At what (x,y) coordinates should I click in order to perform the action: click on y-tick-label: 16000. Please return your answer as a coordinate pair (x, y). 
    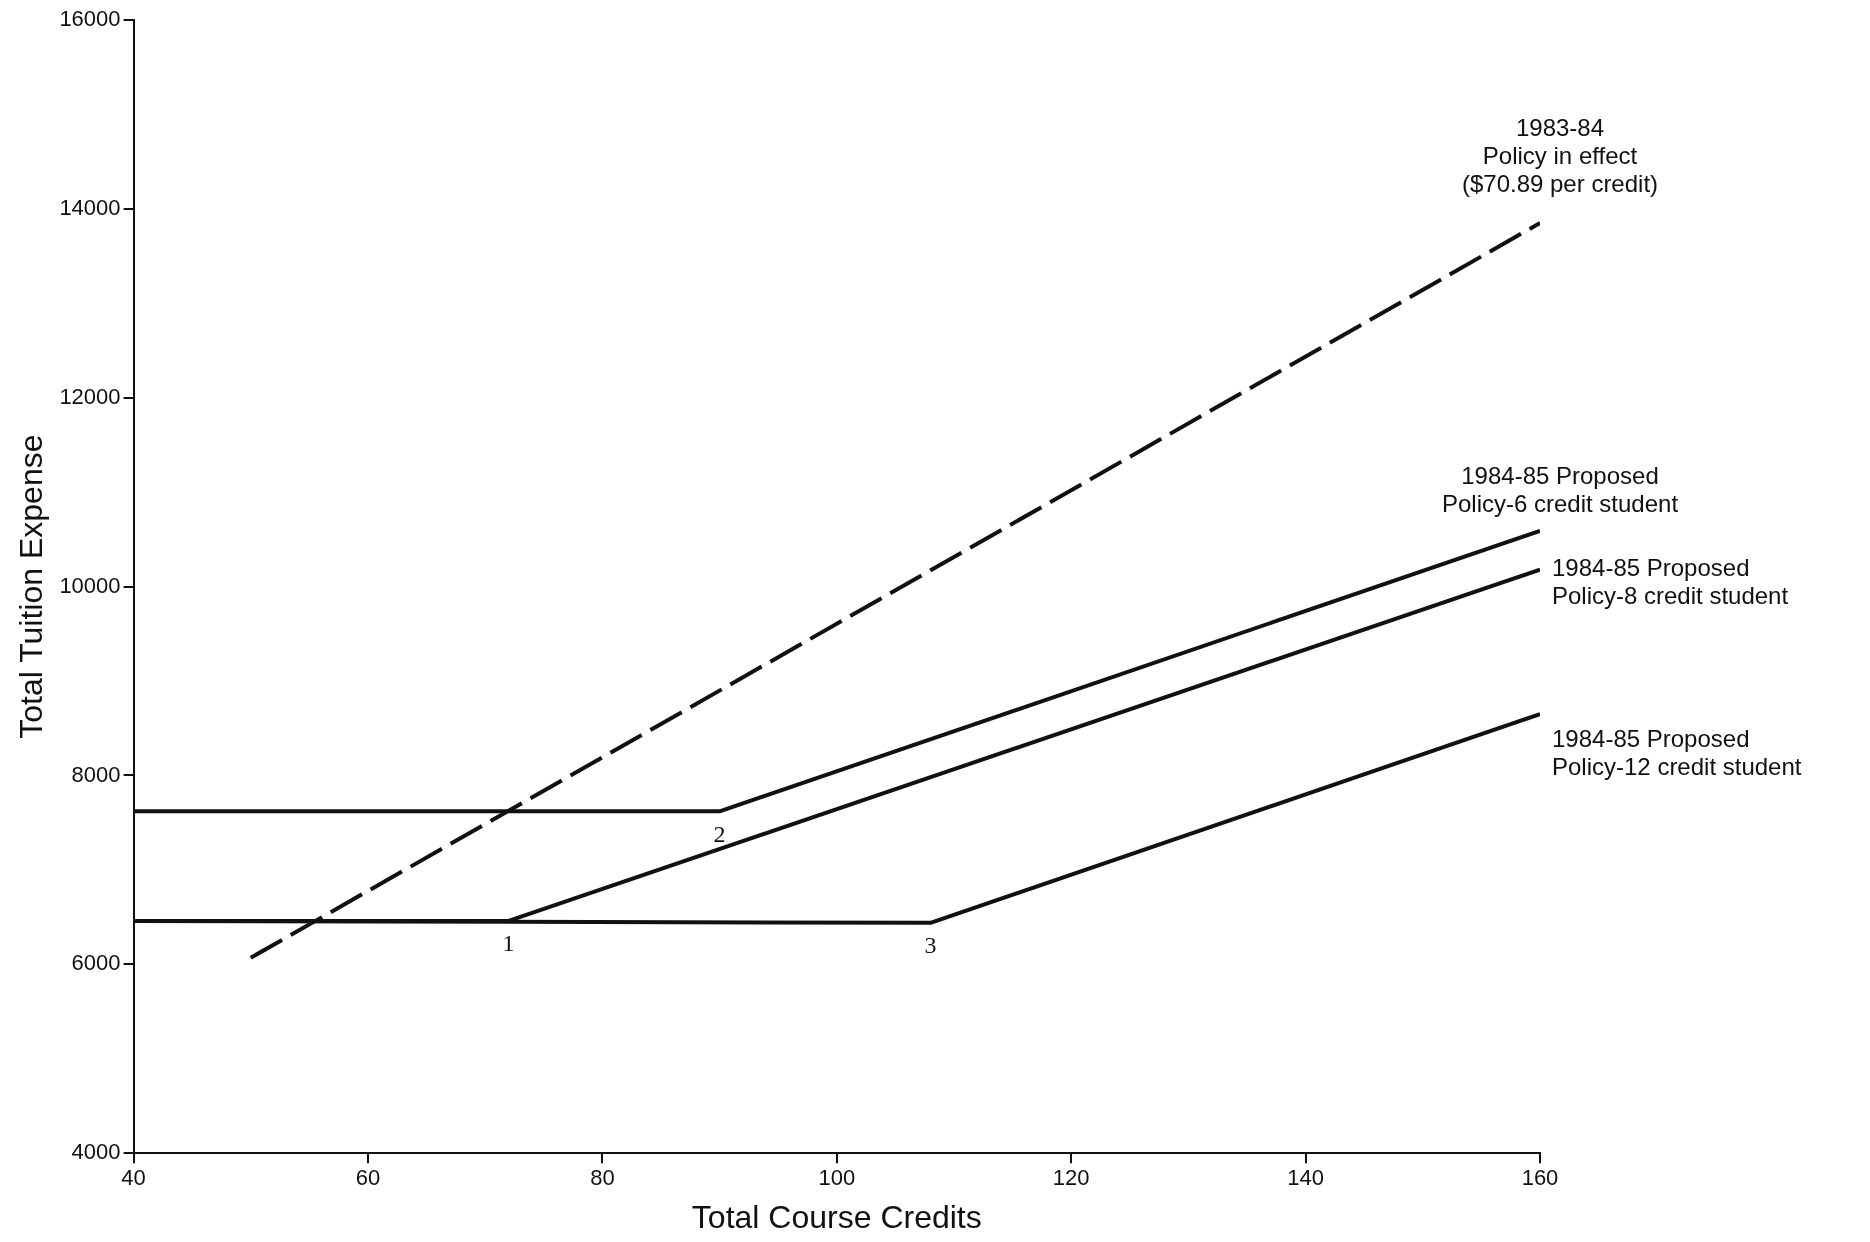
    Looking at the image, I should click on (90, 19).